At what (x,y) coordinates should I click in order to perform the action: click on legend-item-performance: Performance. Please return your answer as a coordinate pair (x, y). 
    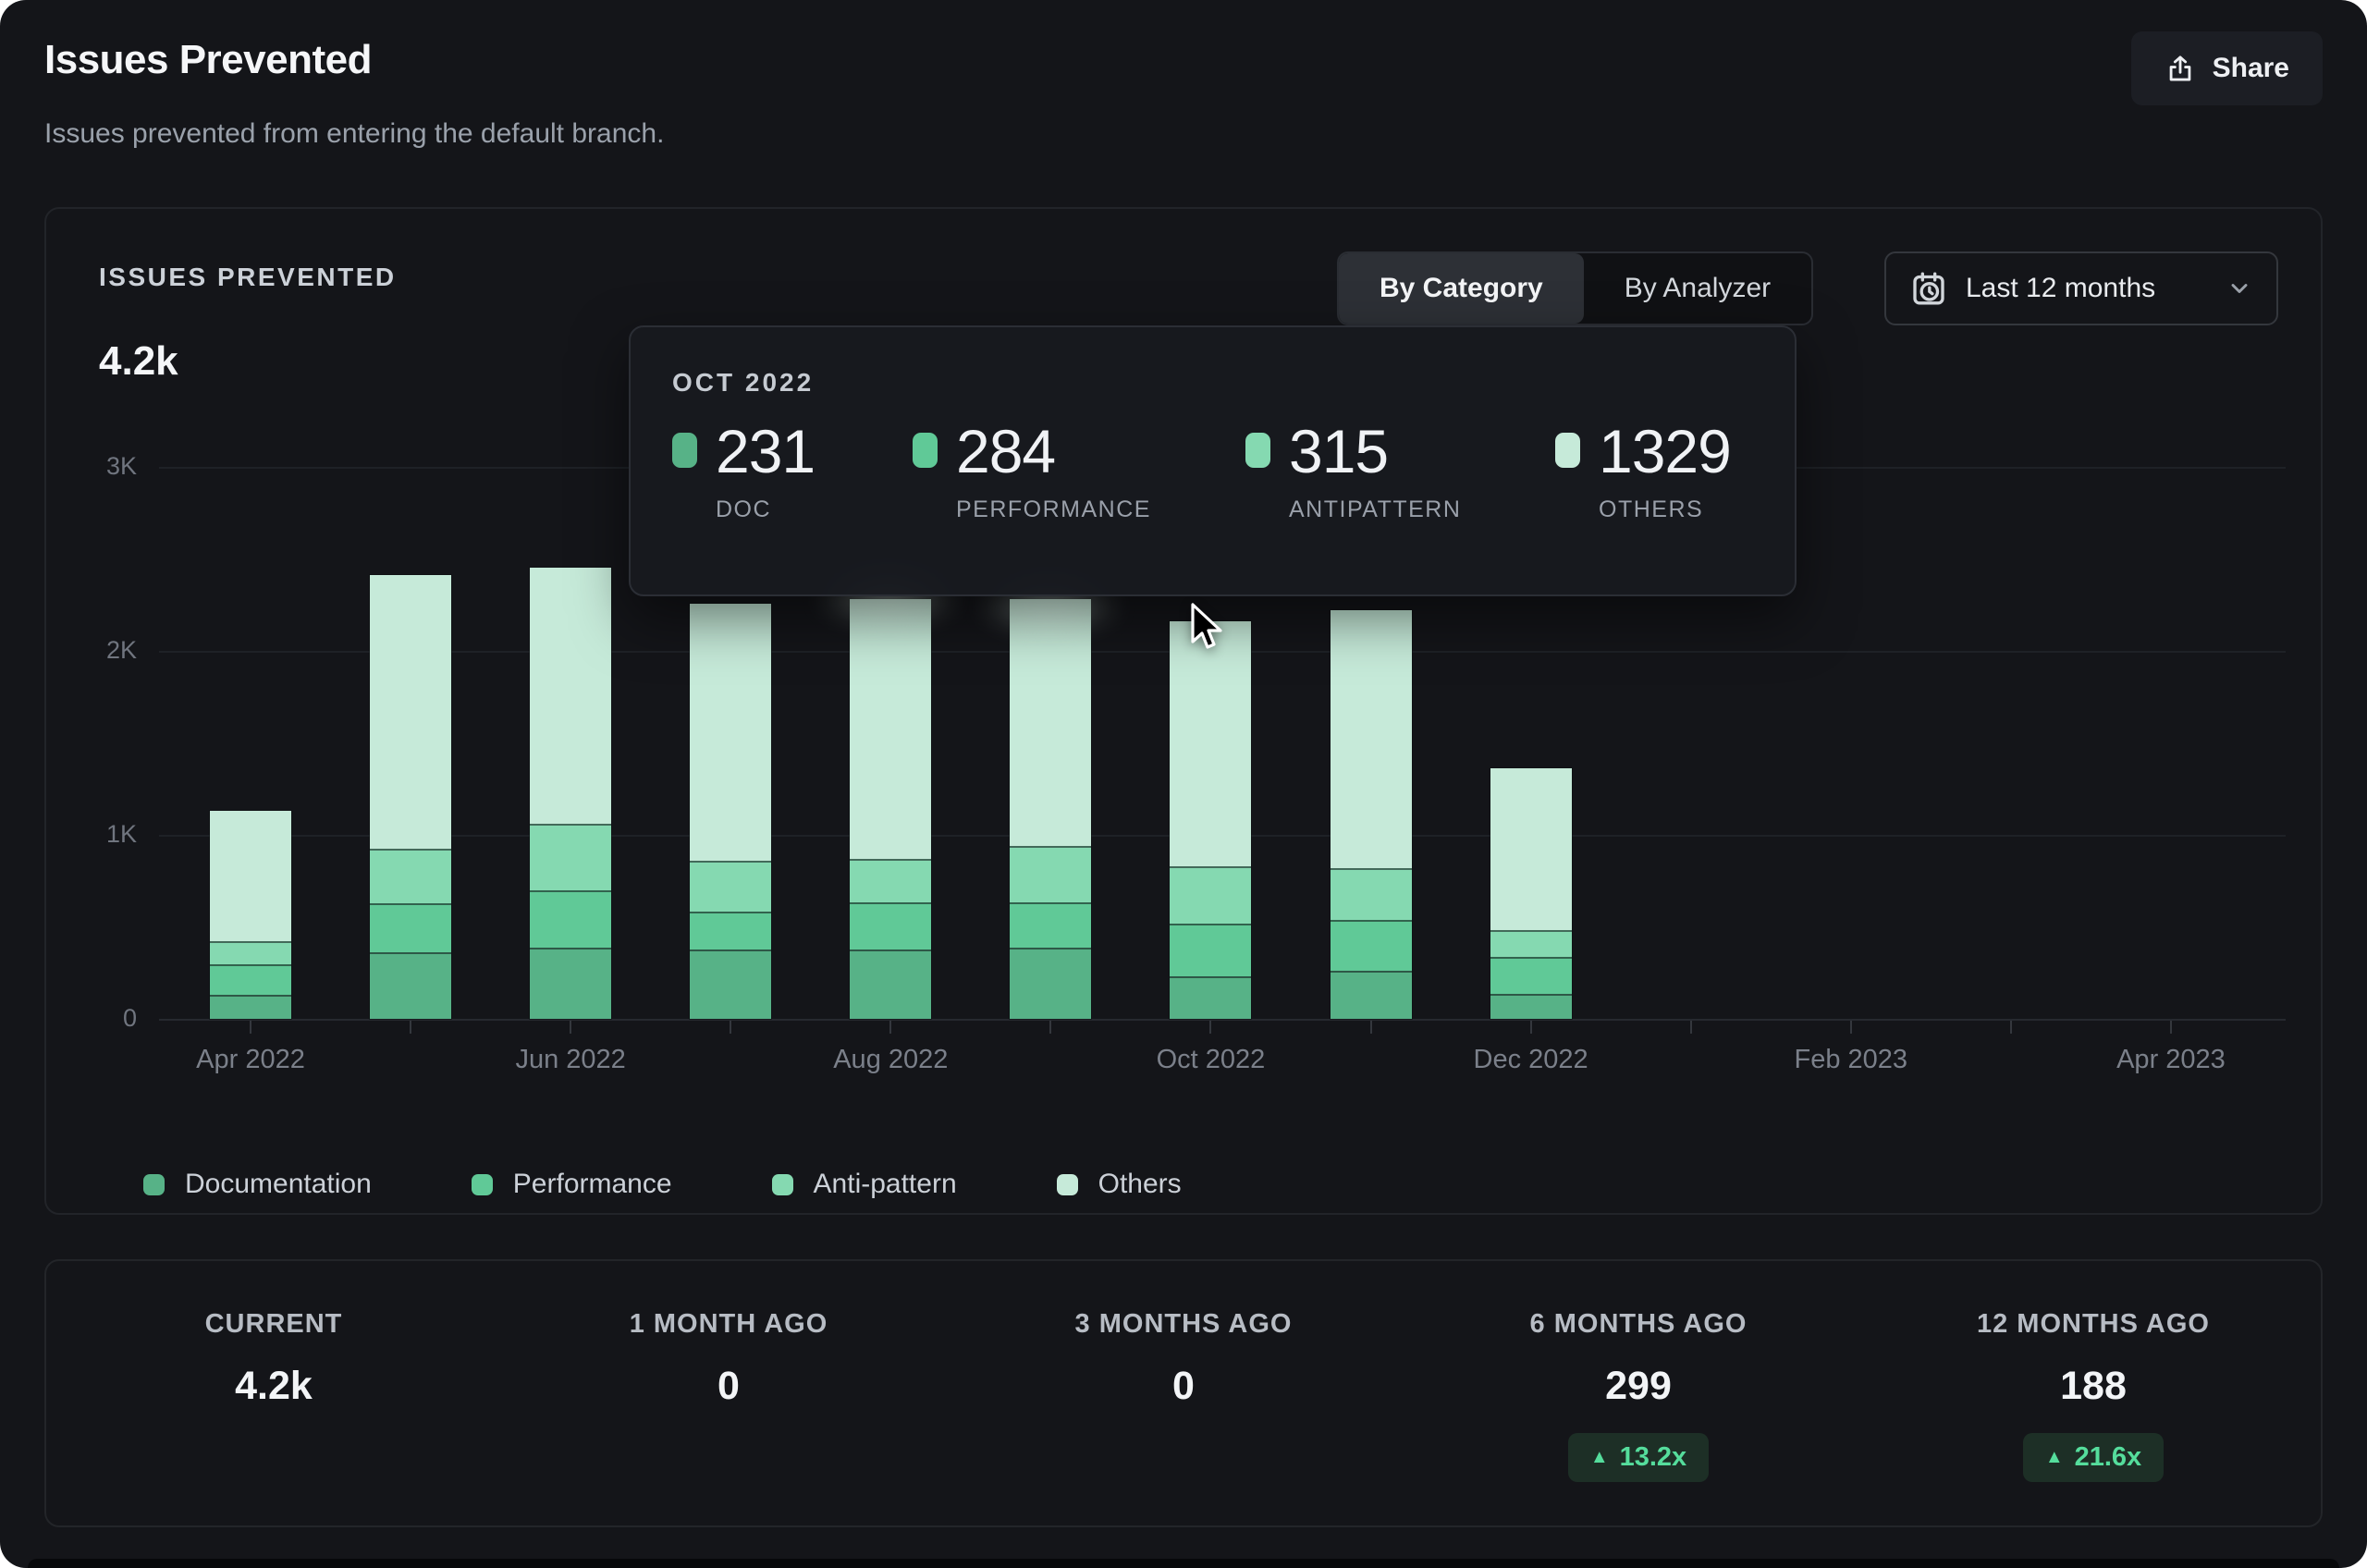
    Looking at the image, I should click on (571, 1184).